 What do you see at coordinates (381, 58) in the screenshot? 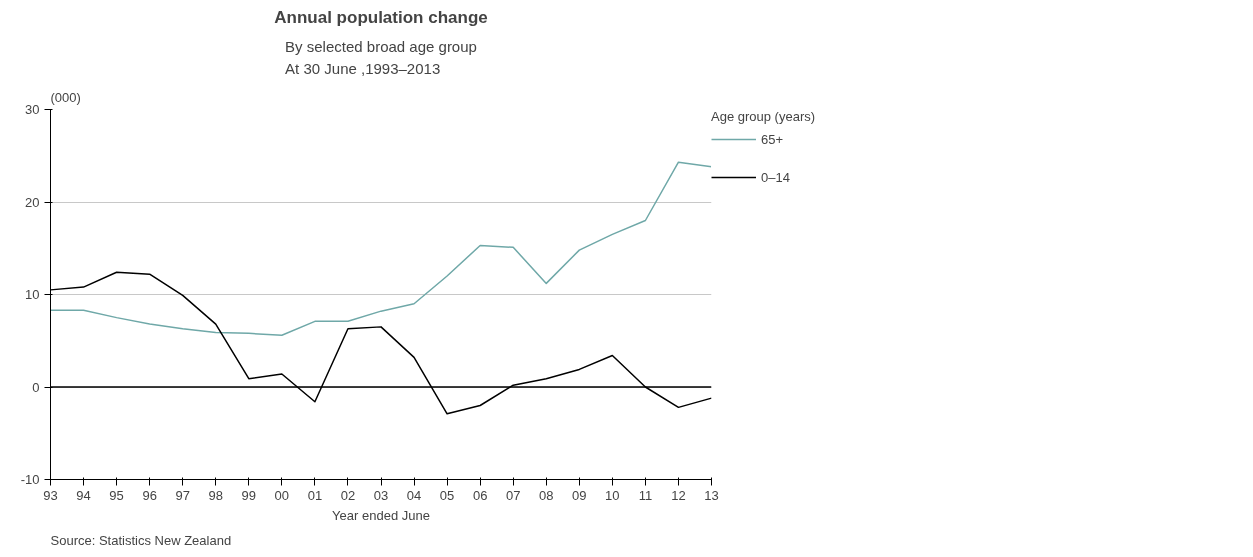
I see `chart-subtitle: By selected broad age group At 30 June ,1993–2013` at bounding box center [381, 58].